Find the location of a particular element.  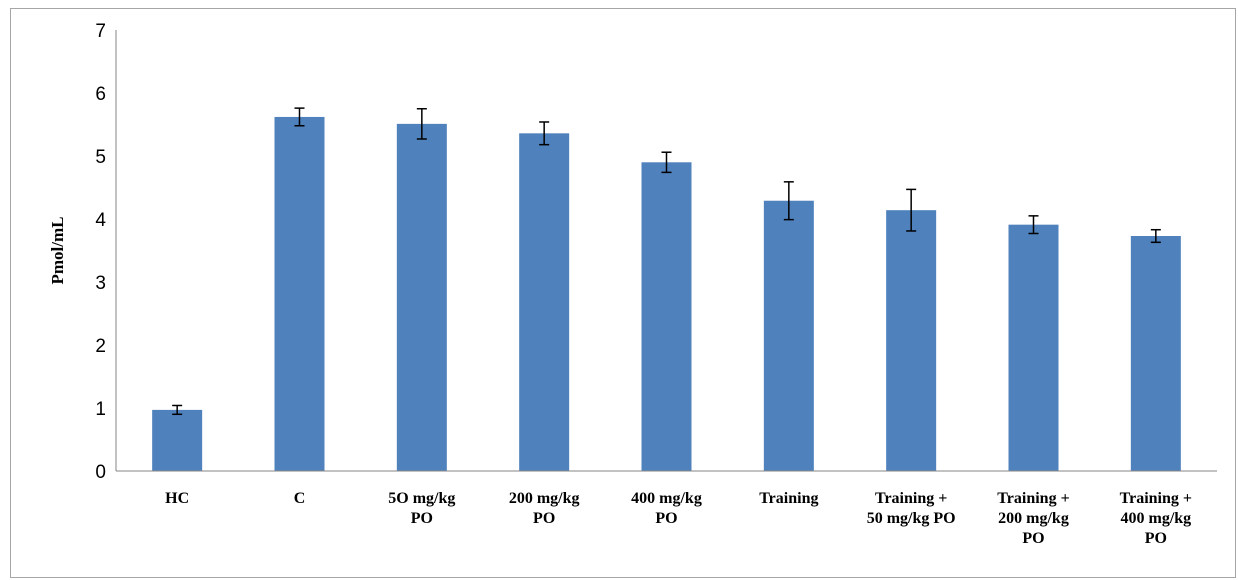

y-axis-ticks: 0 1 2 3 4 5 6 7 is located at coordinates (100, 252).